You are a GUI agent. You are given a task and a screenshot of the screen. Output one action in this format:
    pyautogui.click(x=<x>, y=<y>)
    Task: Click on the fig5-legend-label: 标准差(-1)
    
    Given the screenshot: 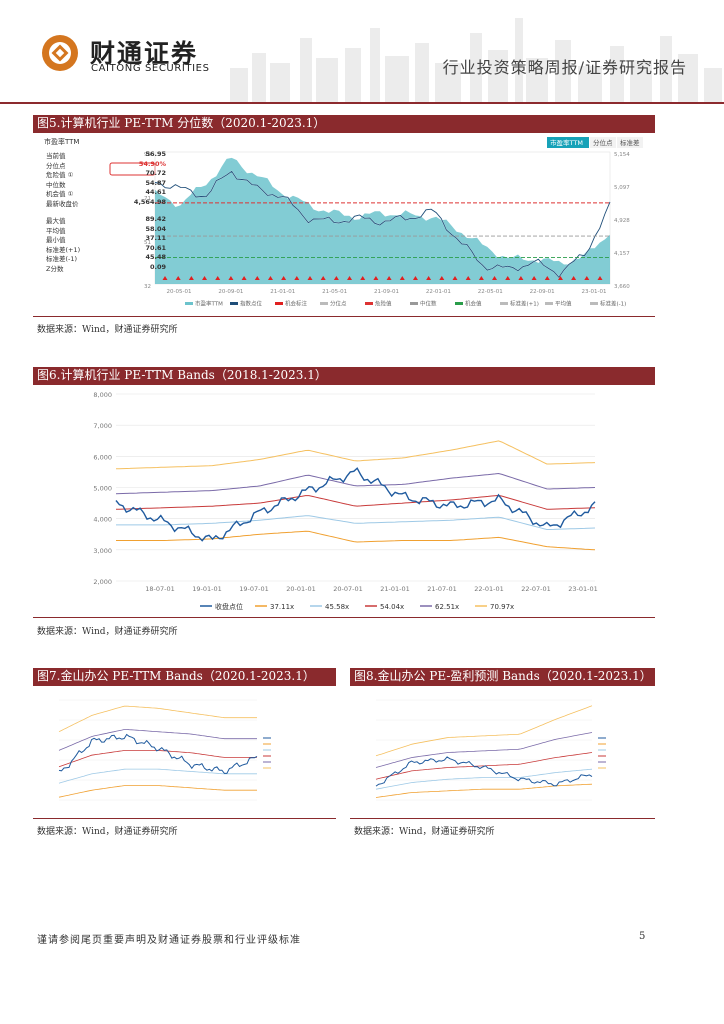 What is the action you would take?
    pyautogui.click(x=613, y=304)
    